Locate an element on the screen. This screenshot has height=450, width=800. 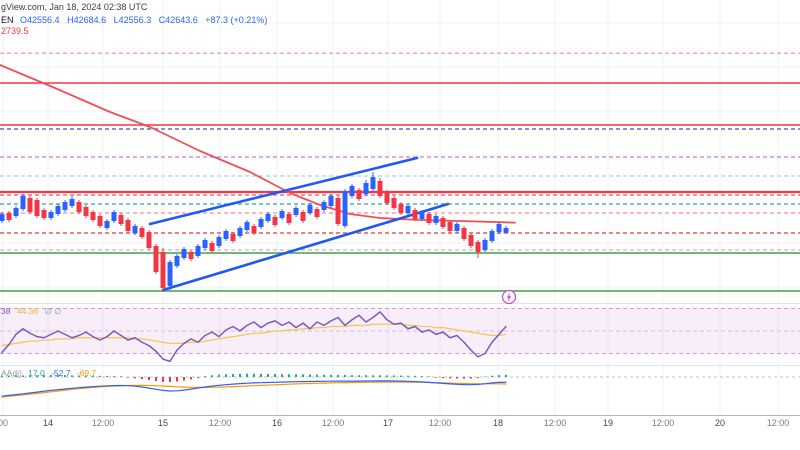
change-value: +87.3 (+0.21%) is located at coordinates (236, 20).